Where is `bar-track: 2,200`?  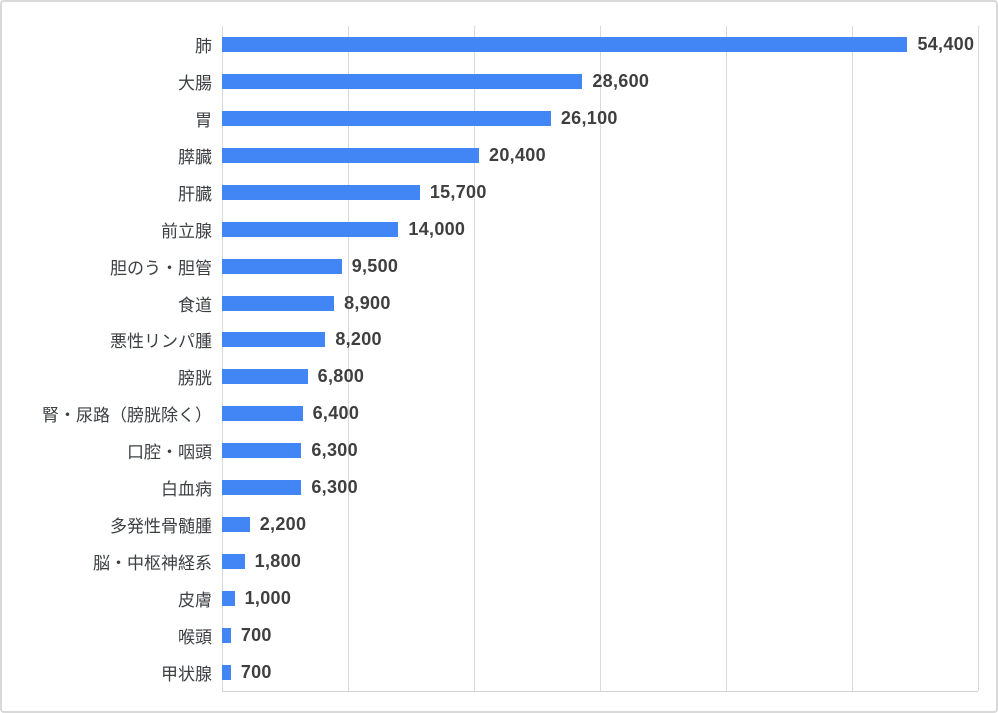 bar-track: 2,200 is located at coordinates (600, 524).